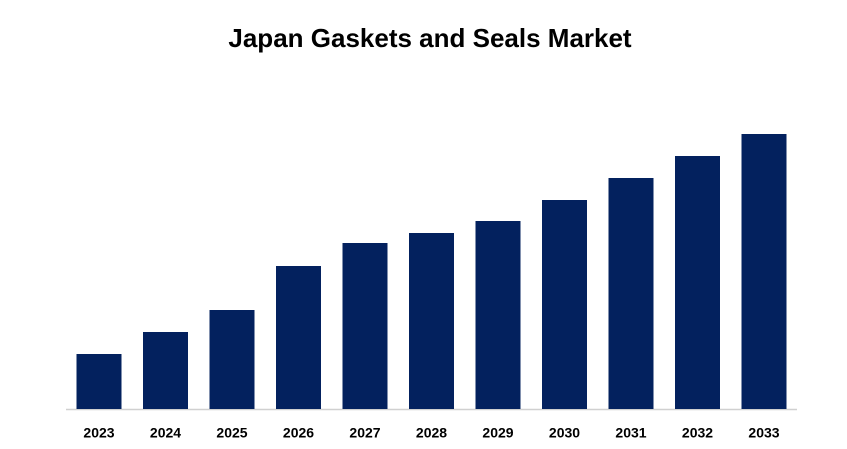 The height and width of the screenshot is (449, 847). Describe the element at coordinates (697, 433) in the screenshot. I see `x-tick-label: 2032` at that location.